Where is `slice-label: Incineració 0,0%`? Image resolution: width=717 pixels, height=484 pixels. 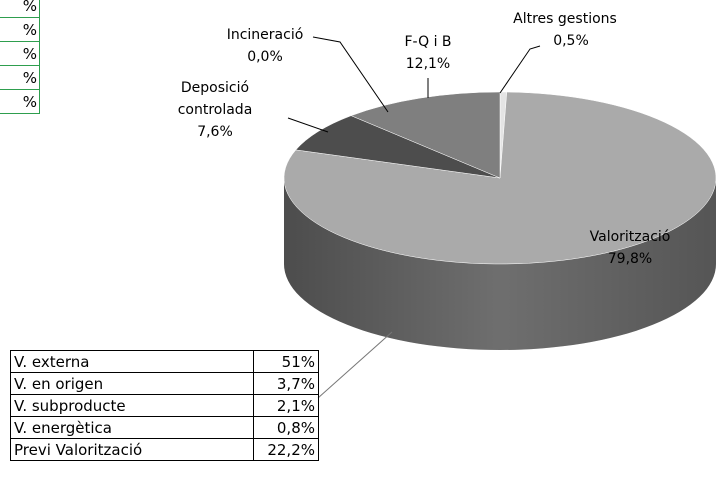 slice-label: Incineració 0,0% is located at coordinates (265, 46).